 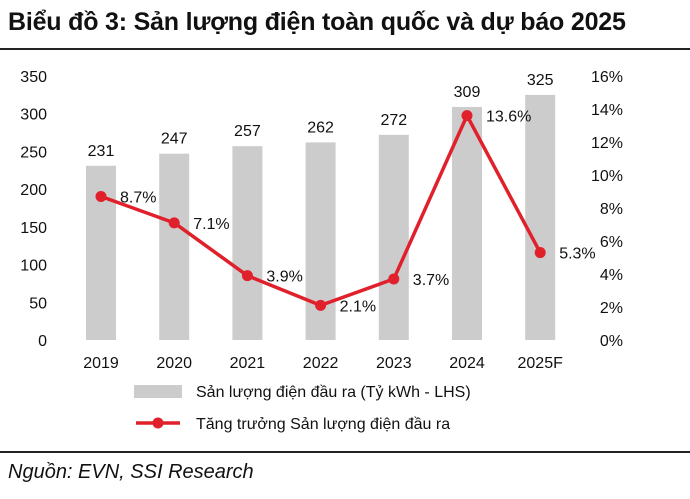 I want to click on right-tick-label: 2%, so click(x=611, y=308).